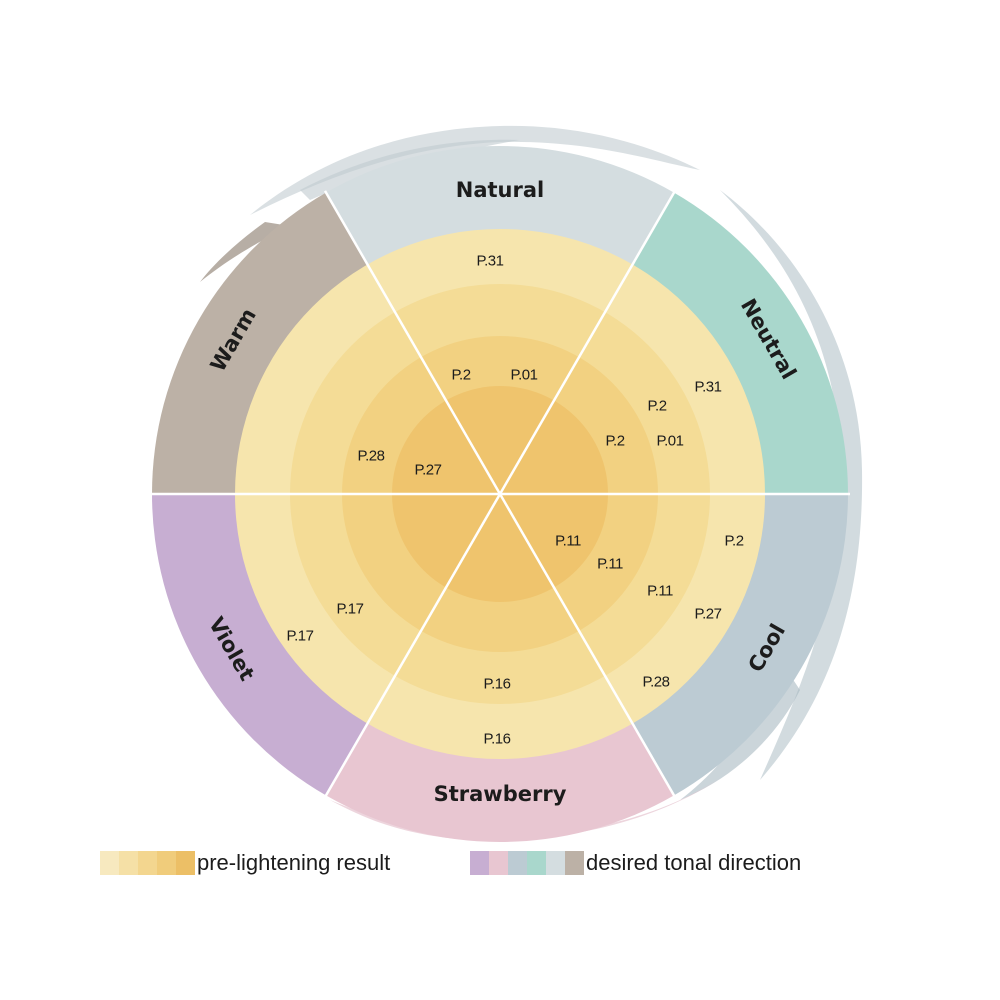 The height and width of the screenshot is (1000, 1000). What do you see at coordinates (500, 190) in the screenshot?
I see `sector-label-natural: Natural` at bounding box center [500, 190].